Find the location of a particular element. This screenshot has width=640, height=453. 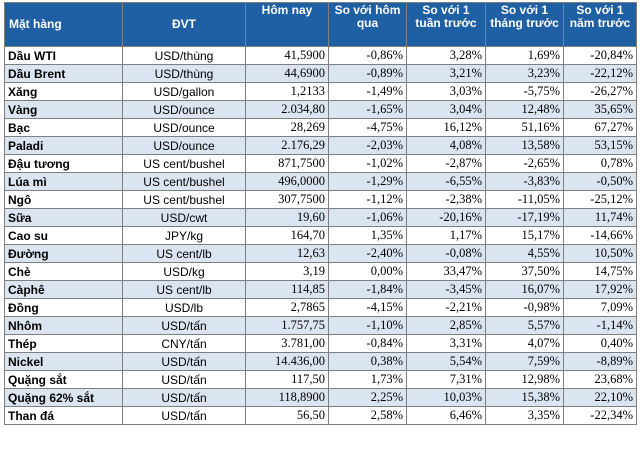

price-today: 307,7500 is located at coordinates (287, 199).